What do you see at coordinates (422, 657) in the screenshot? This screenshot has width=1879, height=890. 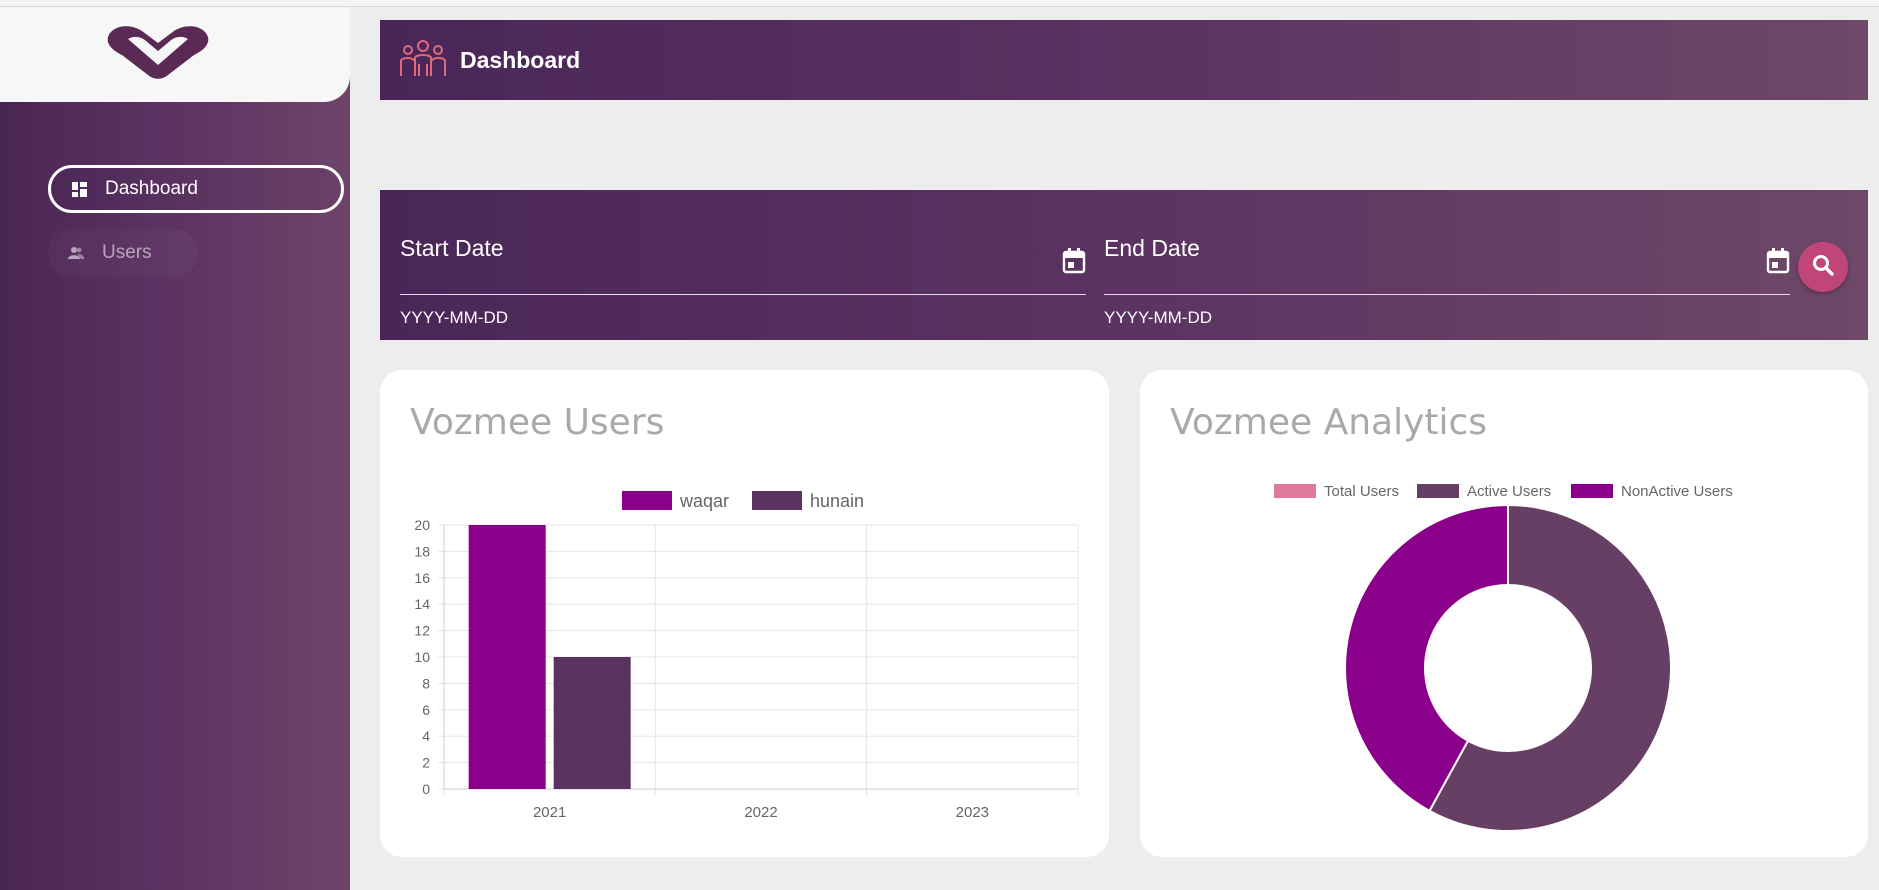 I see `y-tick-label: 10` at bounding box center [422, 657].